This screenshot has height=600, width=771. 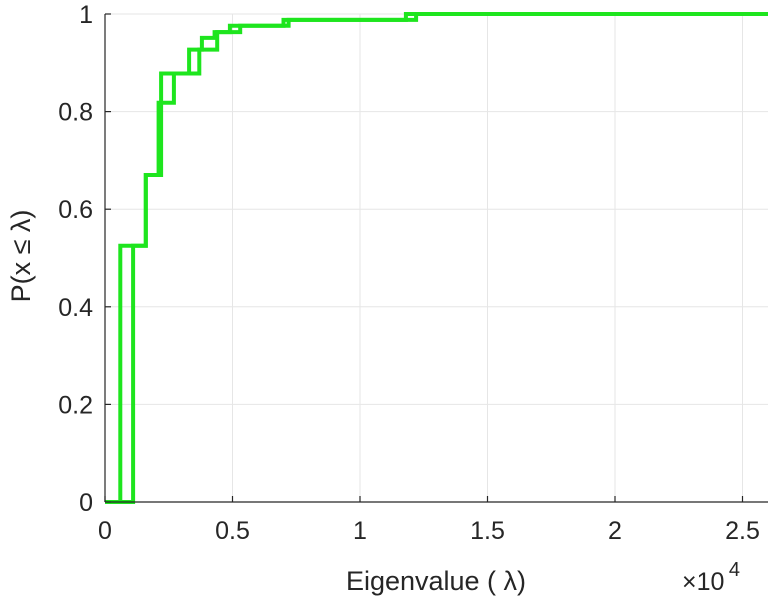 I want to click on x-tick-label: 0.5, so click(x=232, y=531).